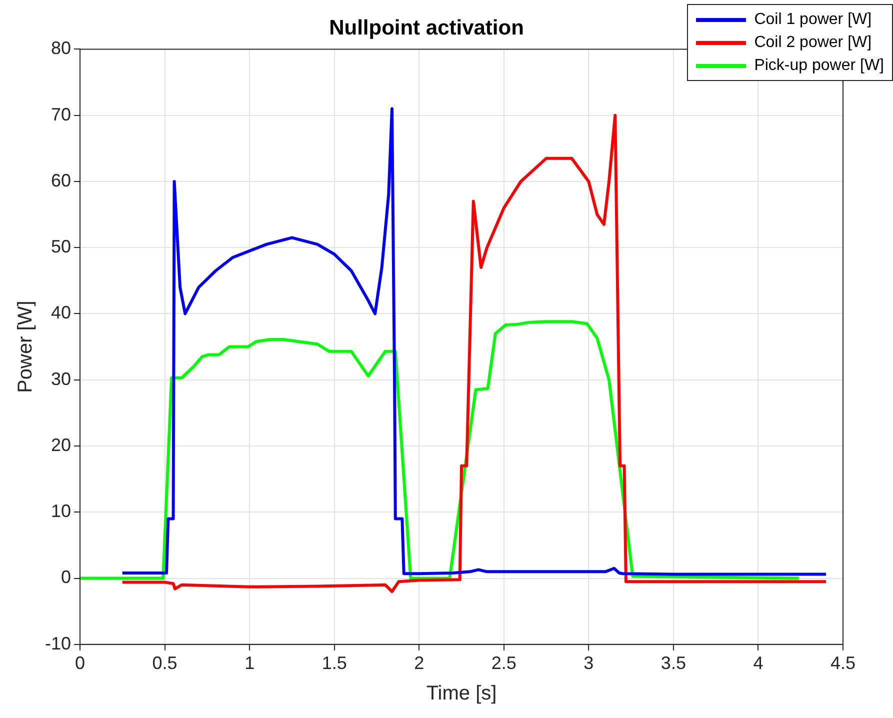 The height and width of the screenshot is (718, 893). Describe the element at coordinates (503, 663) in the screenshot. I see `x-tick-label: 2.5` at that location.